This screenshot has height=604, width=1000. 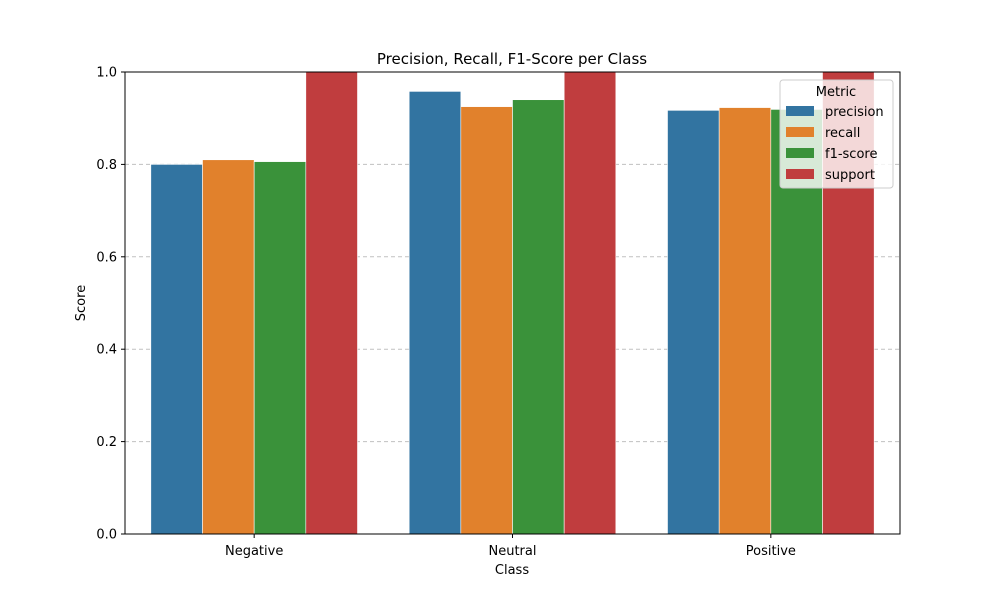 What do you see at coordinates (693, 322) in the screenshot?
I see `bar-precision-positive` at bounding box center [693, 322].